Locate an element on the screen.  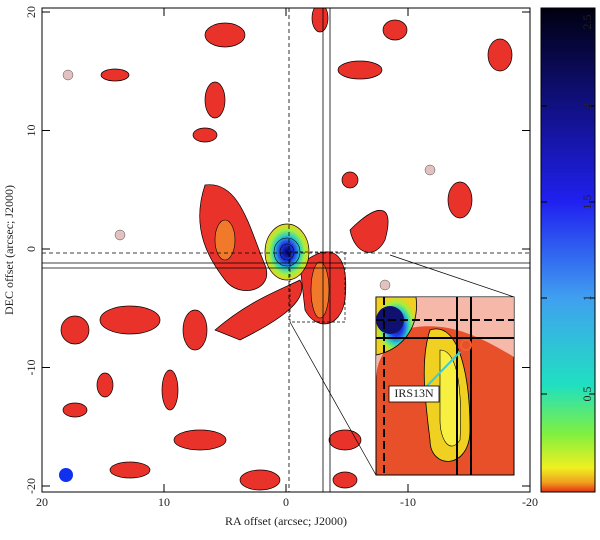
x-tick-label: 20 is located at coordinates (42, 502).